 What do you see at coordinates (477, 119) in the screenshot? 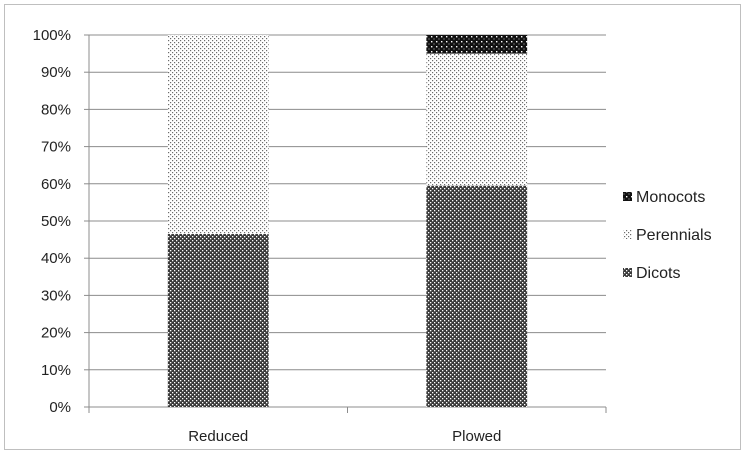
I see `bar-perennials-plowed` at bounding box center [477, 119].